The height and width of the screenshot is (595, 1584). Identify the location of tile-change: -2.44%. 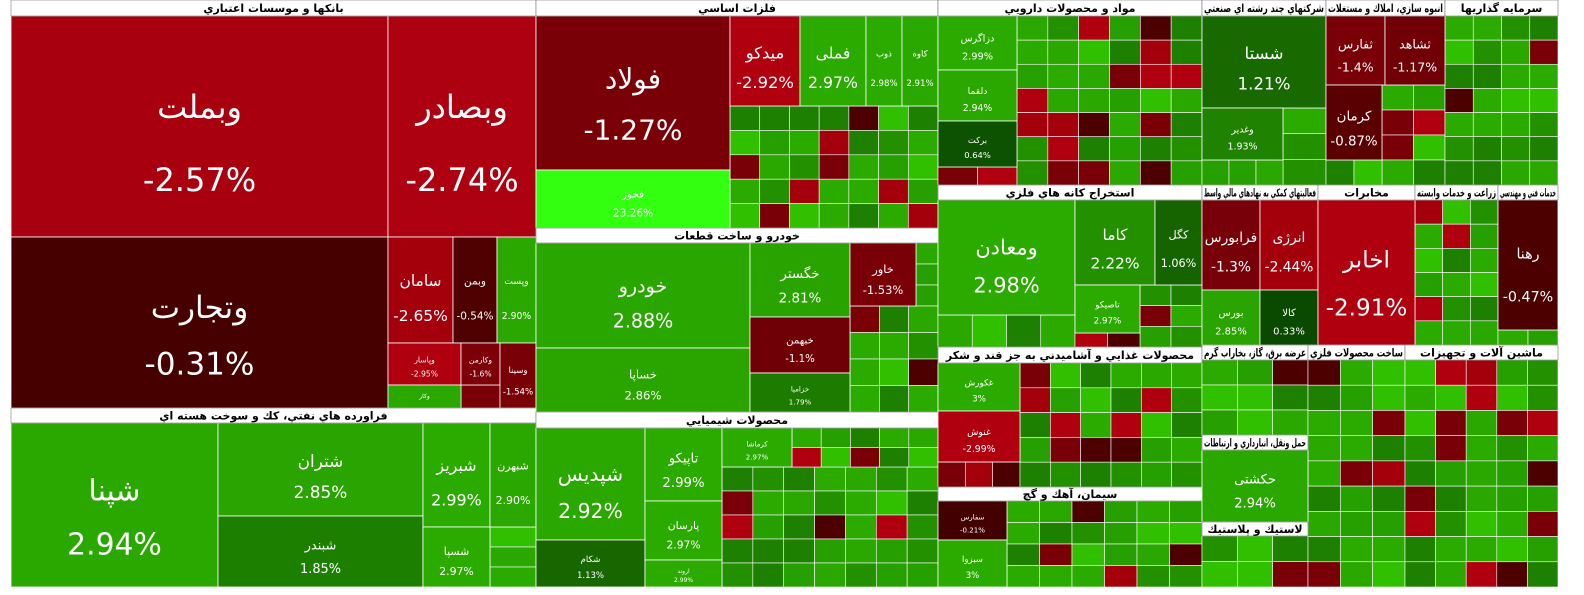
(1289, 268).